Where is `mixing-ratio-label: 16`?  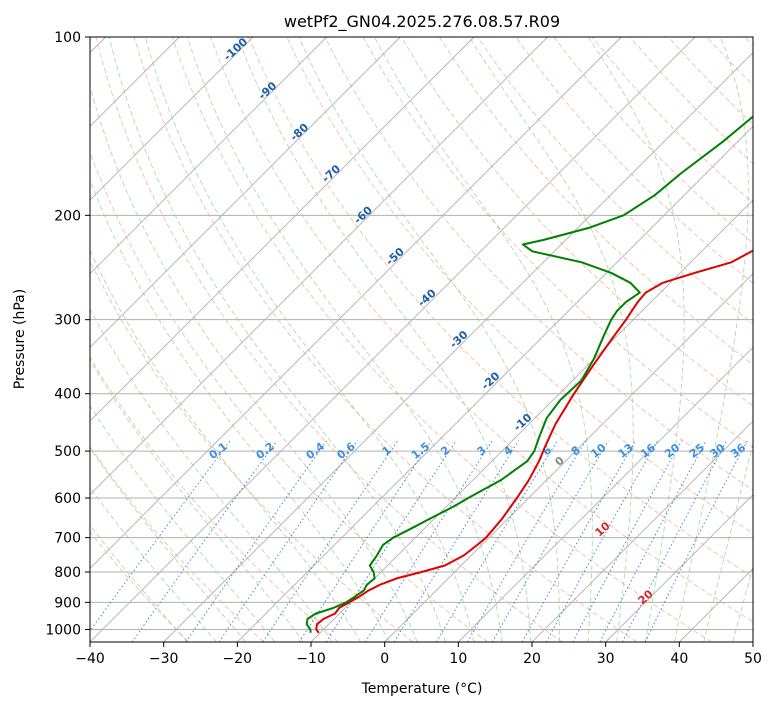 mixing-ratio-label: 16 is located at coordinates (648, 451).